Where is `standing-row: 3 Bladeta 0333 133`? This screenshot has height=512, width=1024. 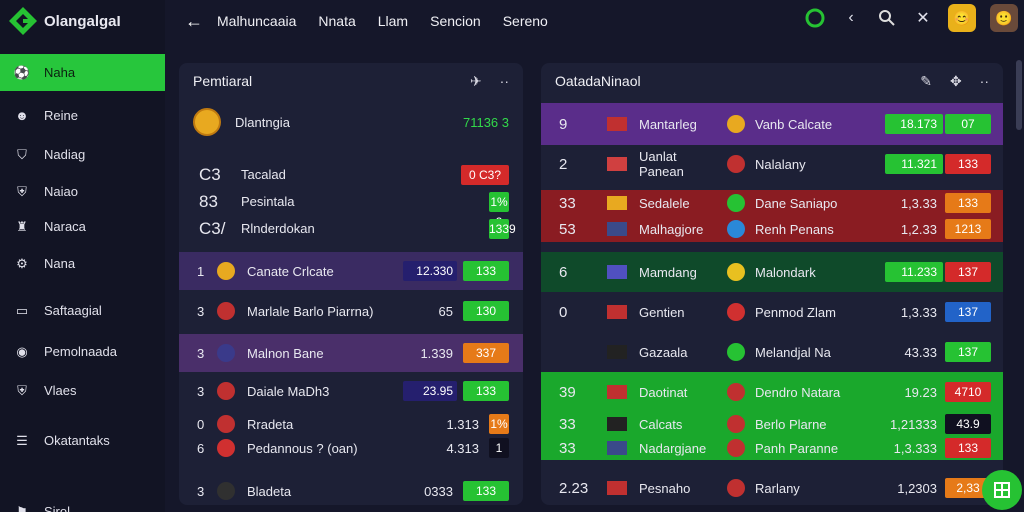 standing-row: 3 Bladeta 0333 133 is located at coordinates (351, 491).